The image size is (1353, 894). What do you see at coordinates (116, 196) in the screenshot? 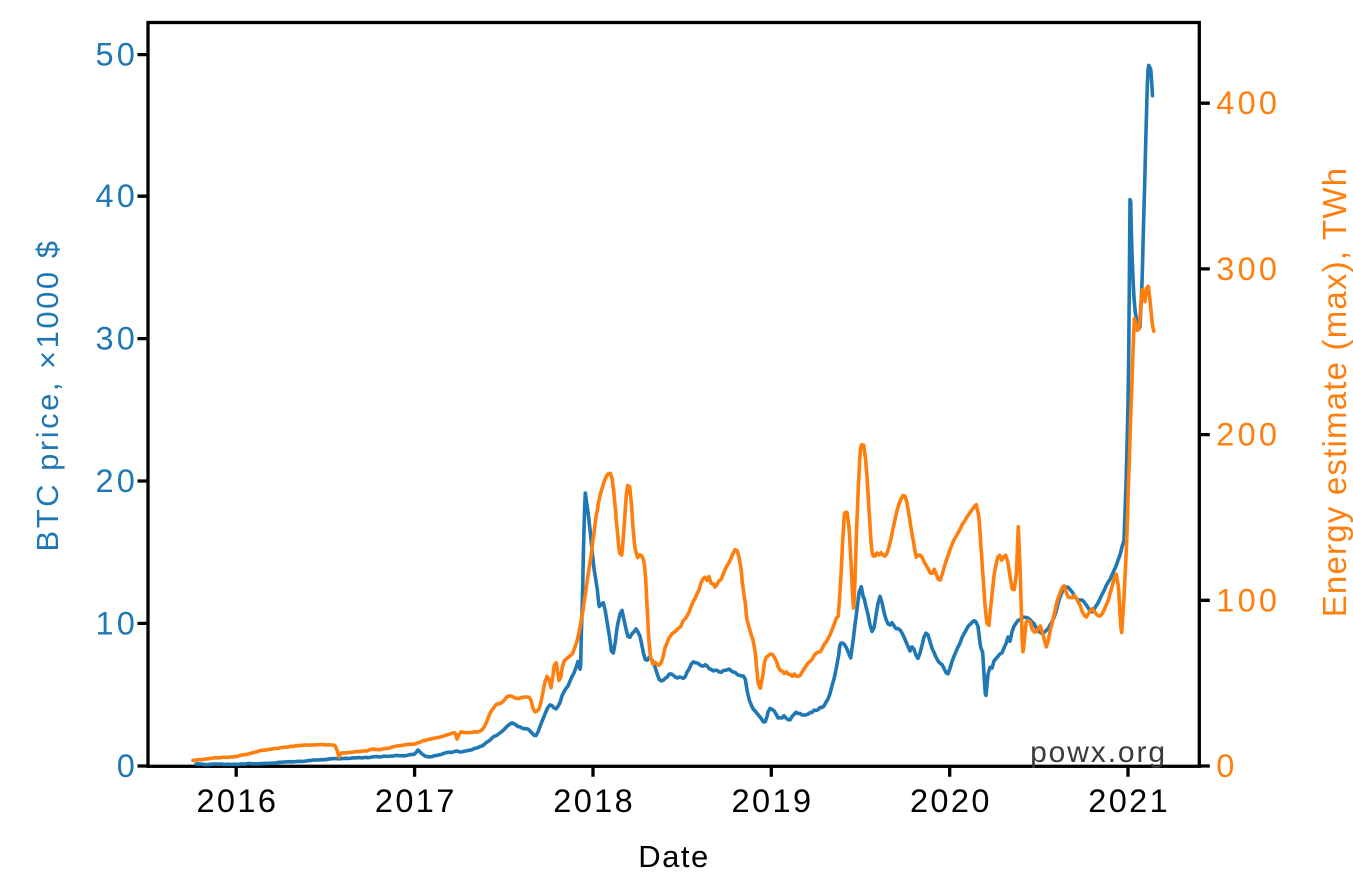
I see `svg-text: 40` at bounding box center [116, 196].